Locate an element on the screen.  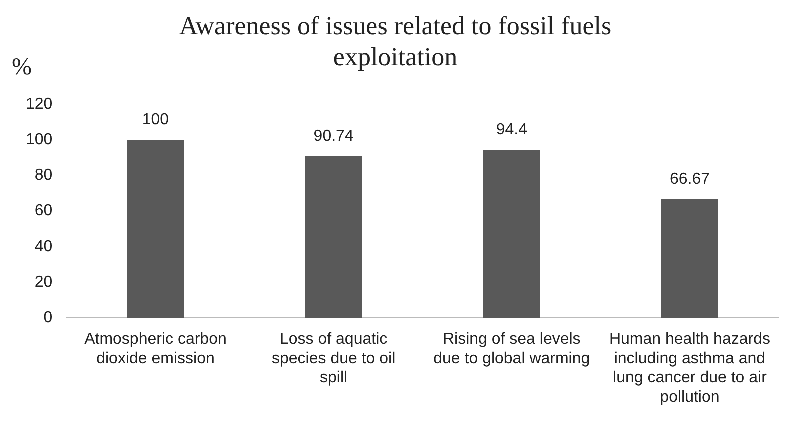
data-label: 66.67 is located at coordinates (690, 179).